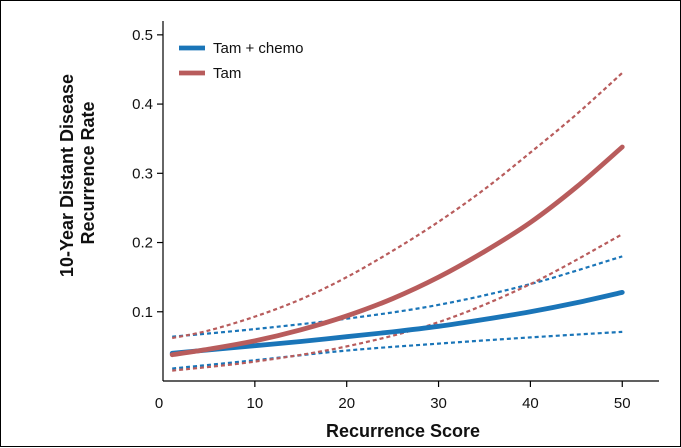 Image resolution: width=681 pixels, height=448 pixels. Describe the element at coordinates (438, 403) in the screenshot. I see `x-tick-label: 30` at that location.